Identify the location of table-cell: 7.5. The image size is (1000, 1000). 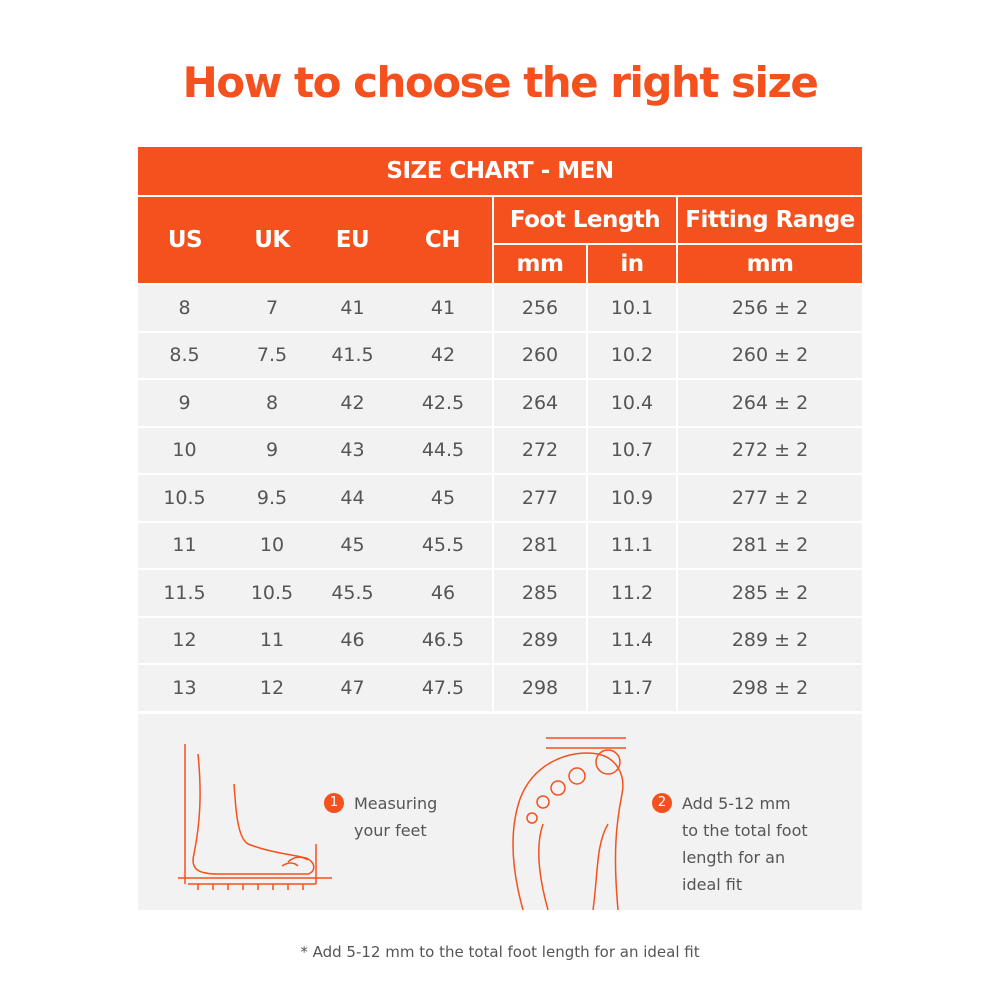
(272, 355).